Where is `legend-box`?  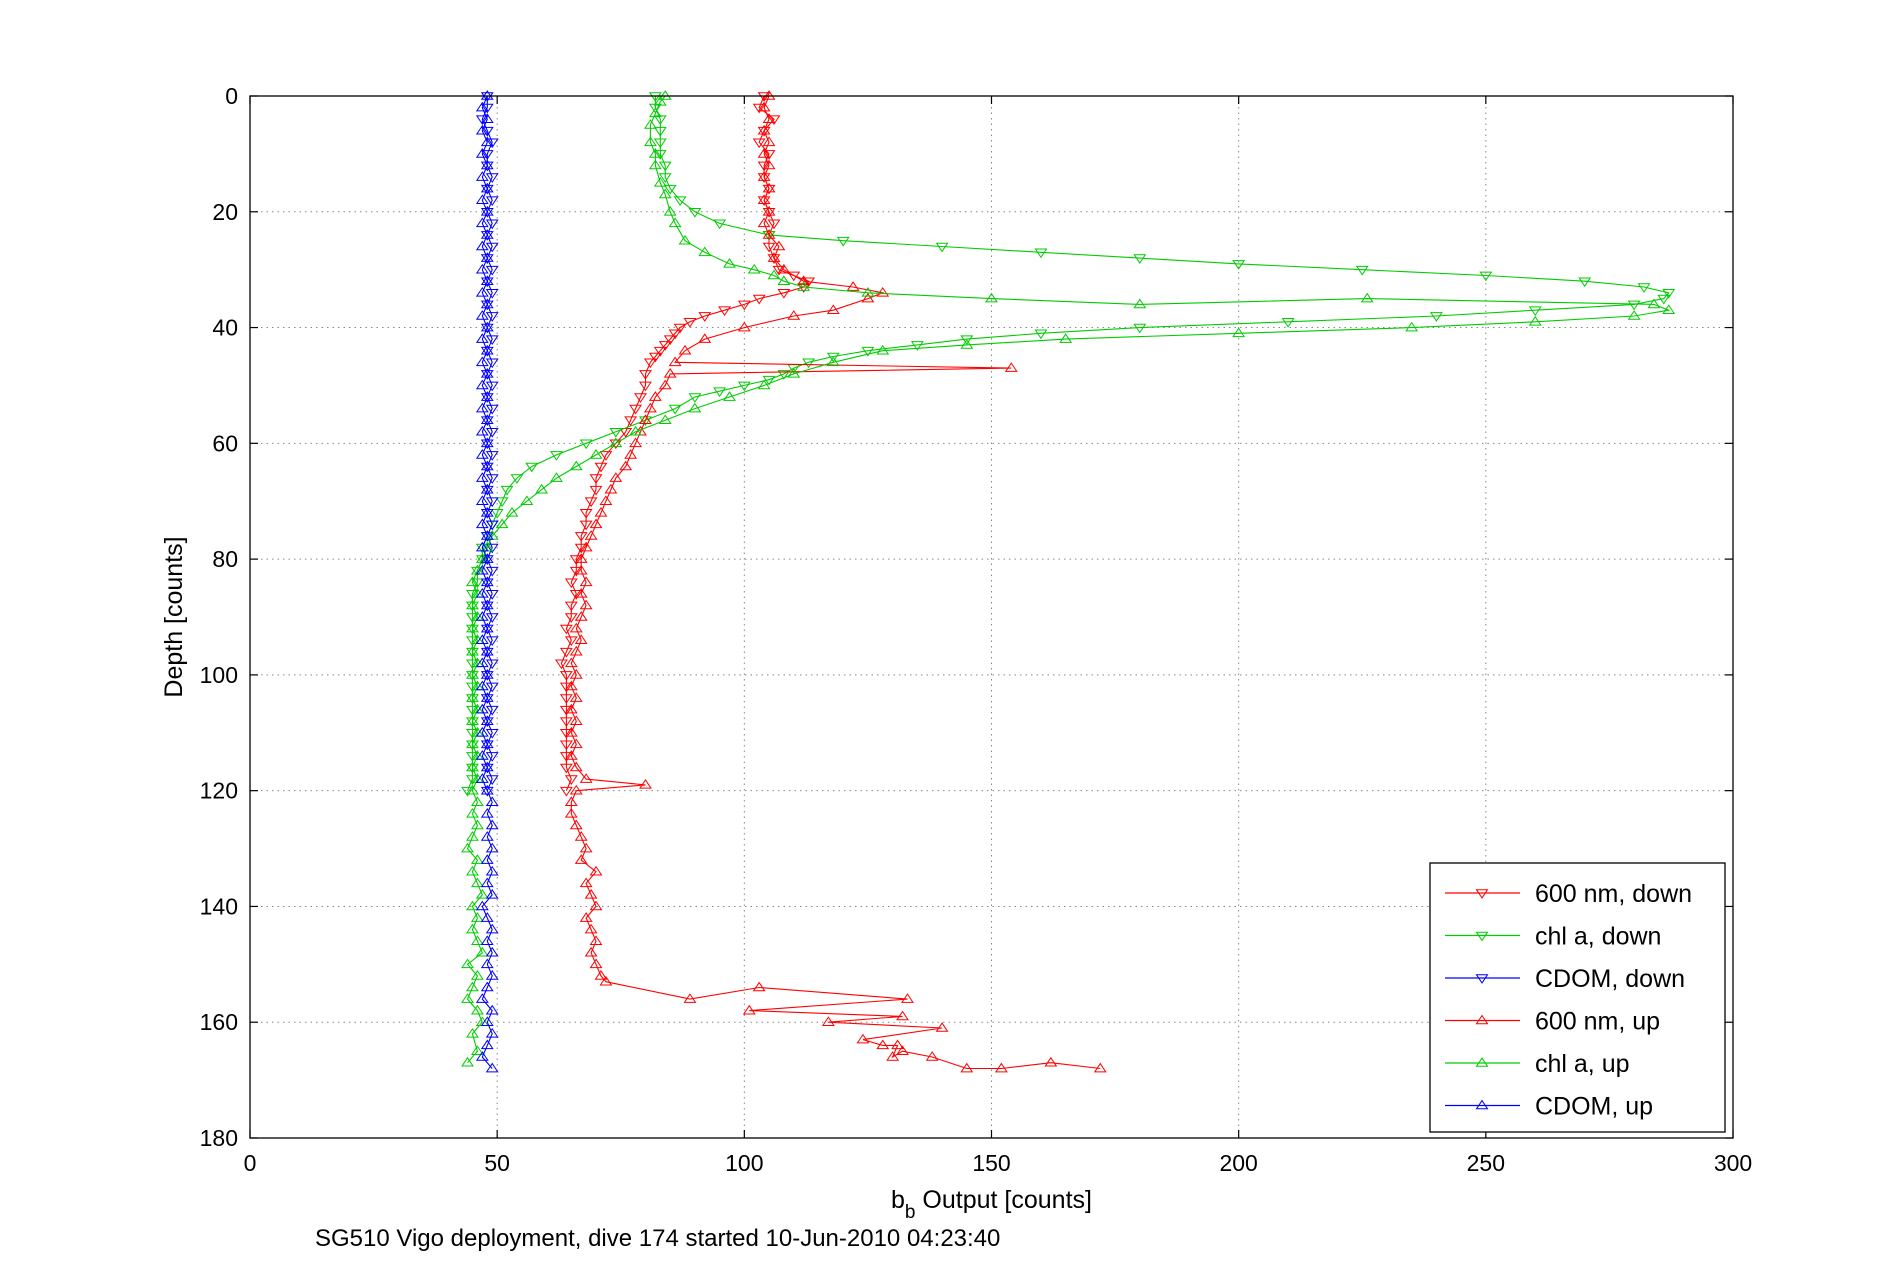
legend-box is located at coordinates (1577, 997).